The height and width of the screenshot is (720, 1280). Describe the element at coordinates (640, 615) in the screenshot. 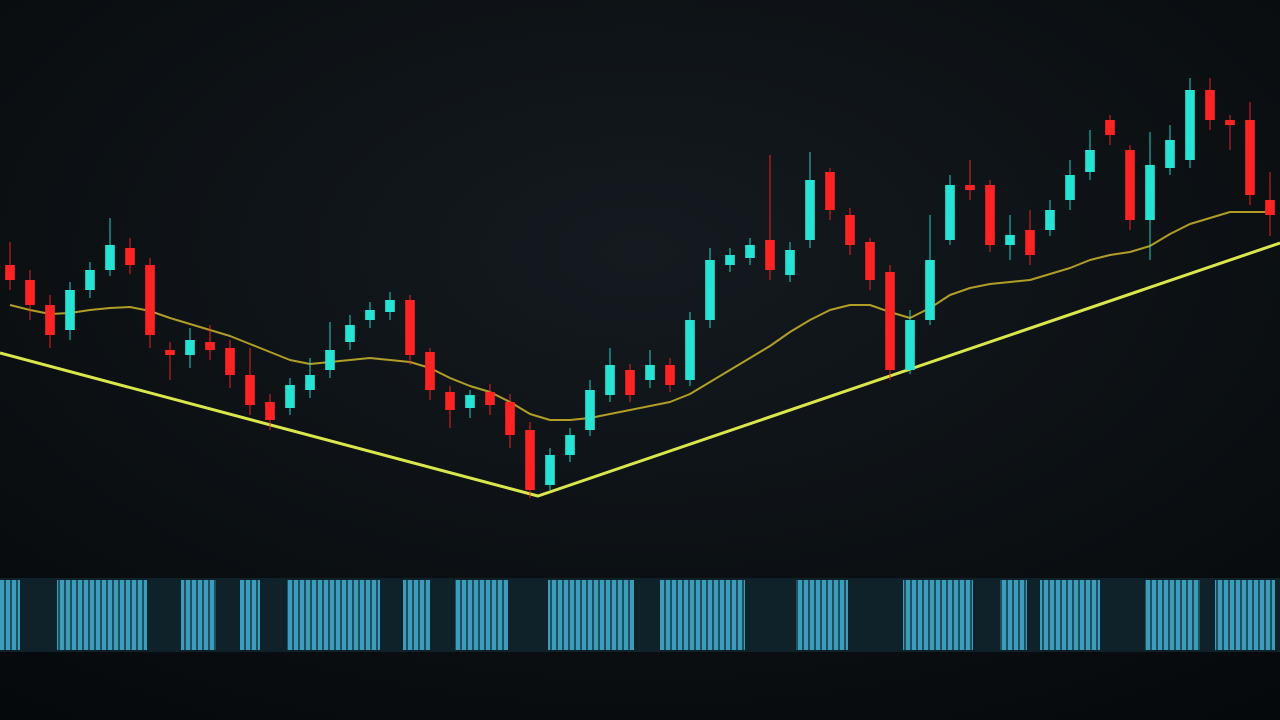

I see `volume-strip` at that location.